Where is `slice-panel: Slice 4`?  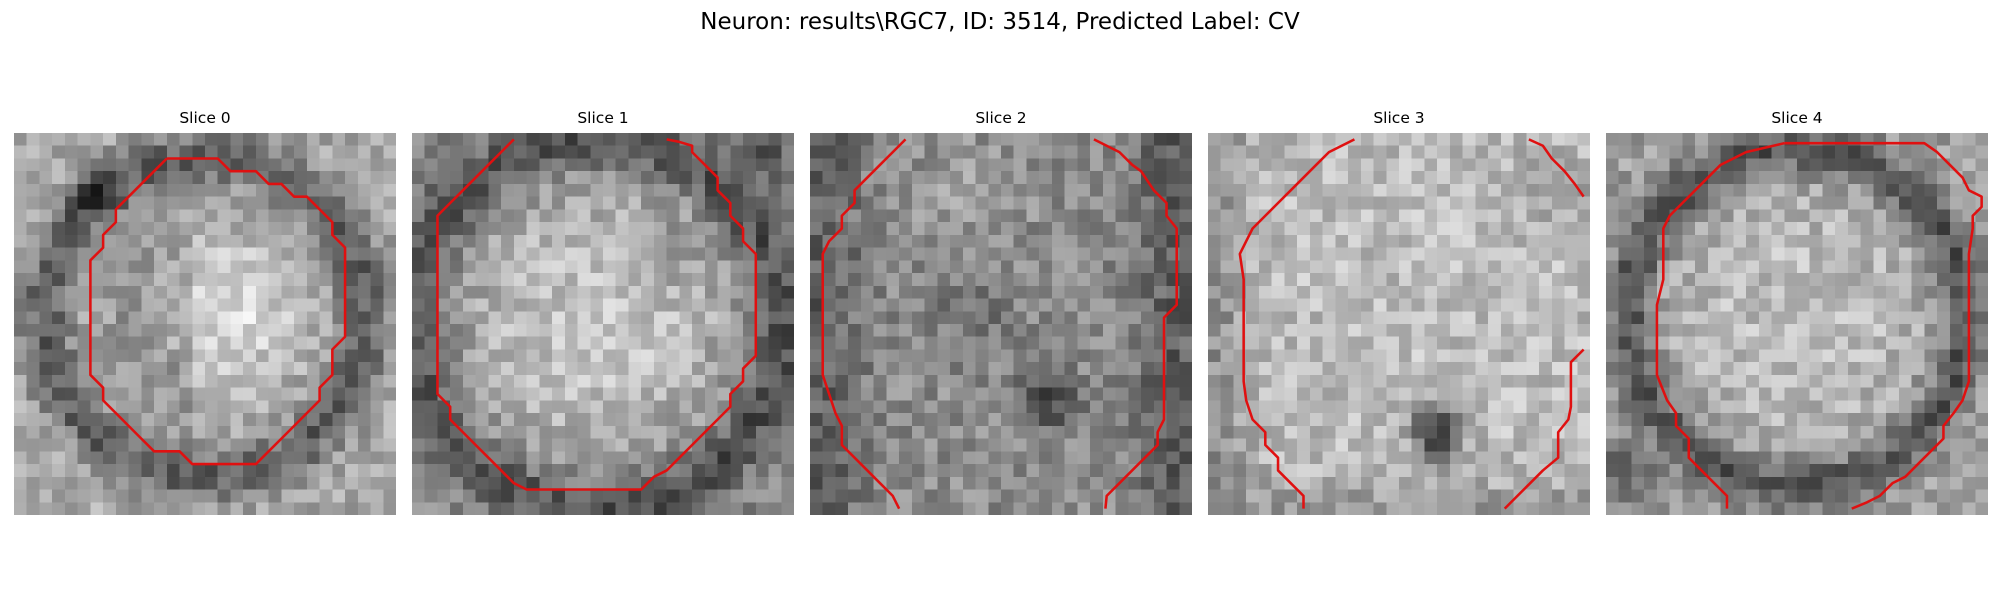 slice-panel: Slice 4 is located at coordinates (1797, 311).